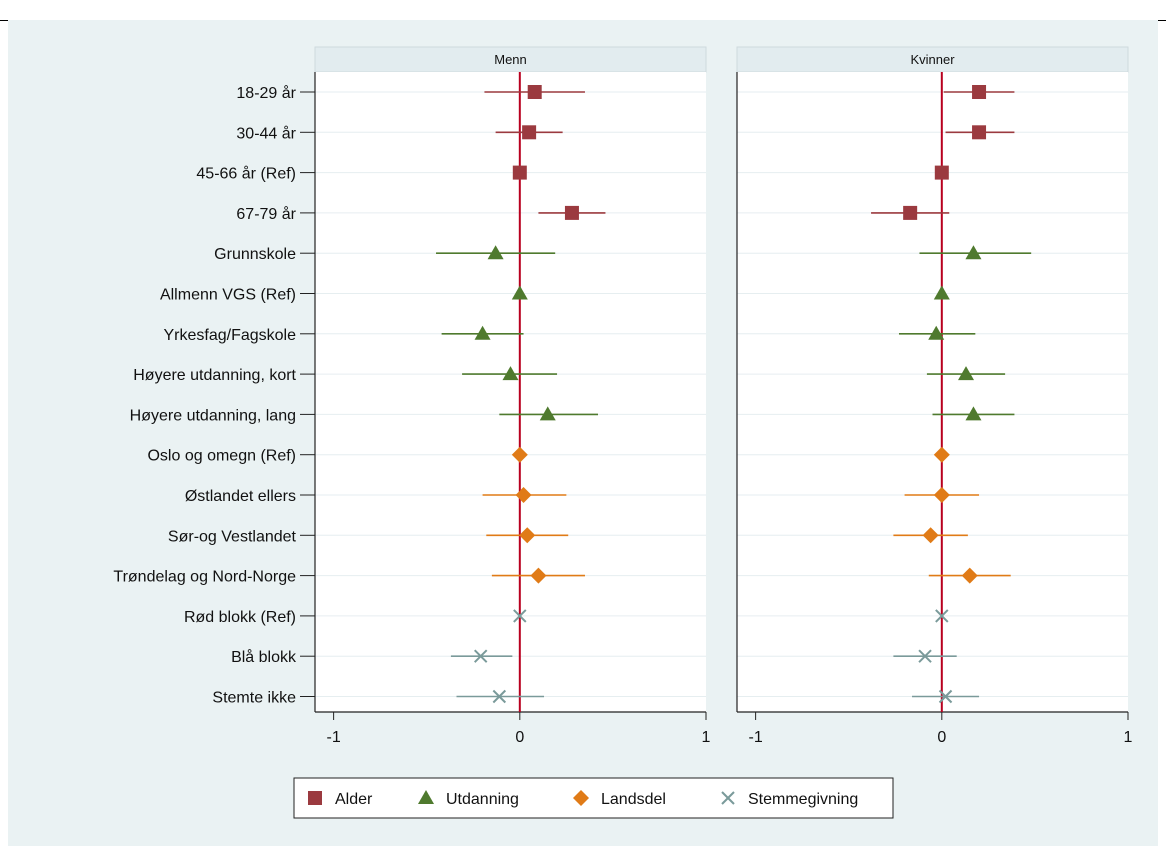  What do you see at coordinates (520, 616) in the screenshot?
I see `panel-menn-point-rød-blokk-ref` at bounding box center [520, 616].